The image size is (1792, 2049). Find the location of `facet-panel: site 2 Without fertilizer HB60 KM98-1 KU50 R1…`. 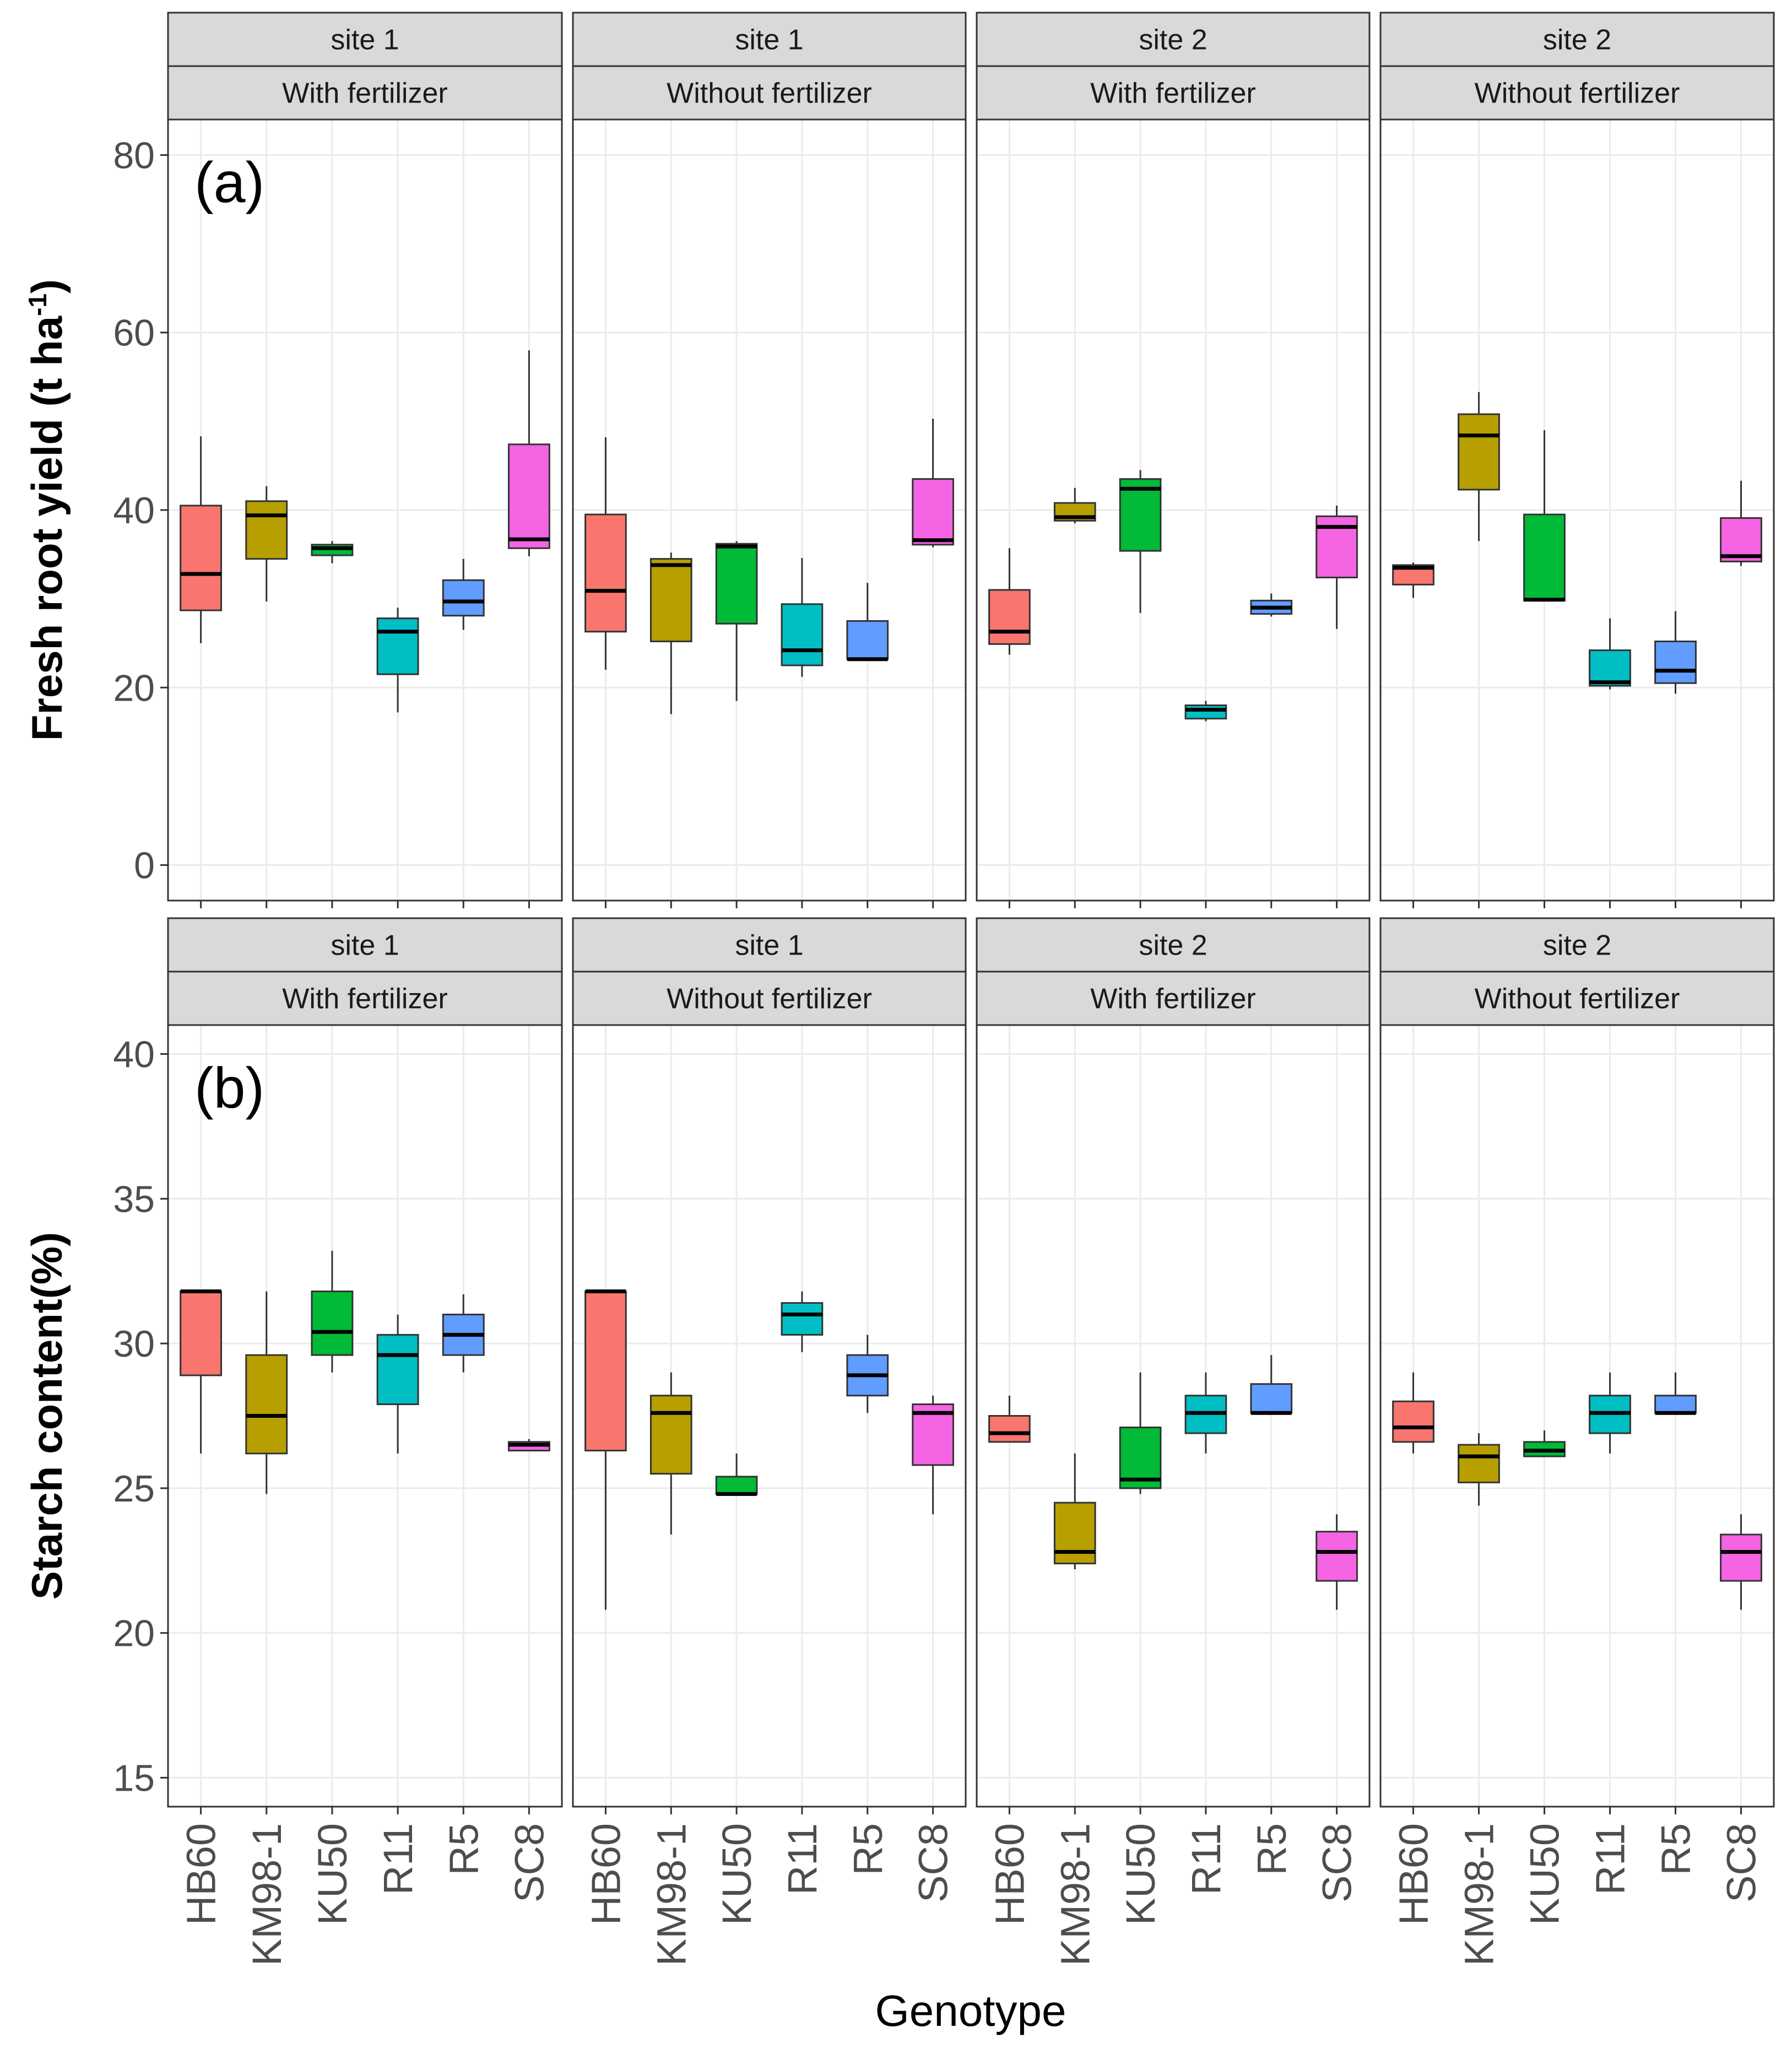

facet-panel: site 2 Without fertilizer HB60 KM98-1 KU50 R1… is located at coordinates (1577, 1441).